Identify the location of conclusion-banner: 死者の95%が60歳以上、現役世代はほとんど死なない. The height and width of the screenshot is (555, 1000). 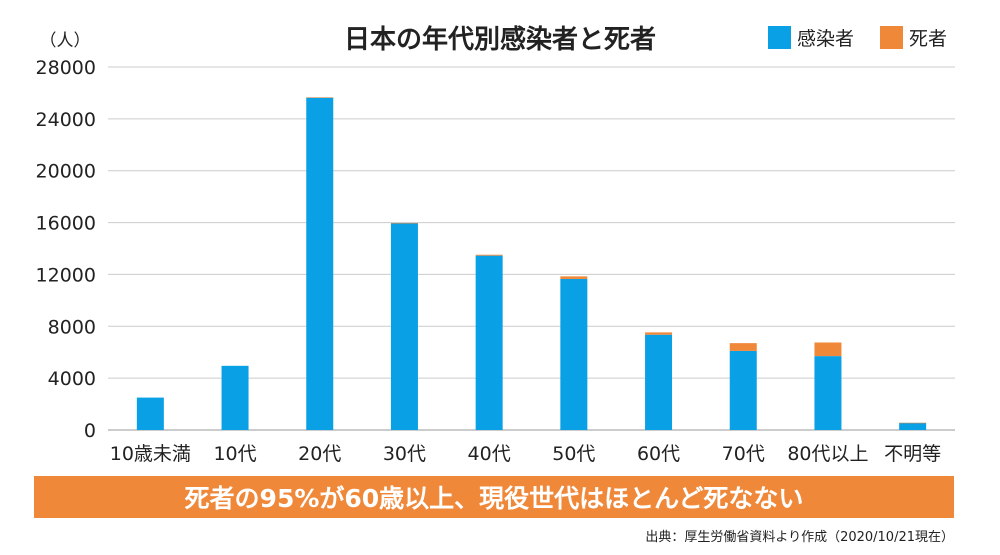
(494, 497).